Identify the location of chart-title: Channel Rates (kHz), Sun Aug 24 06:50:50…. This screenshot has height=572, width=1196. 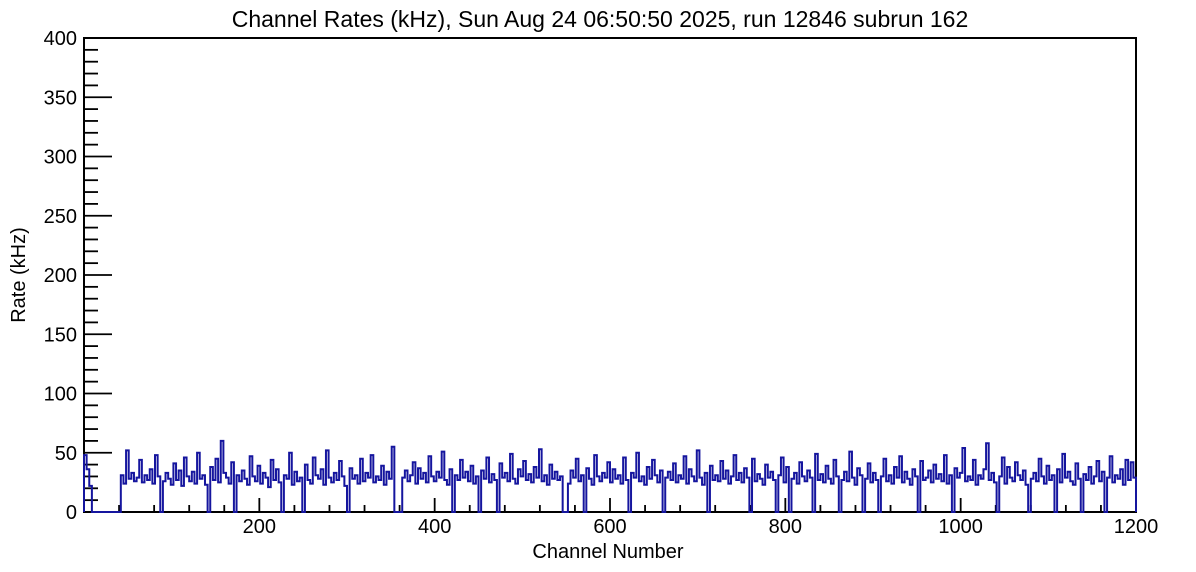
(600, 19).